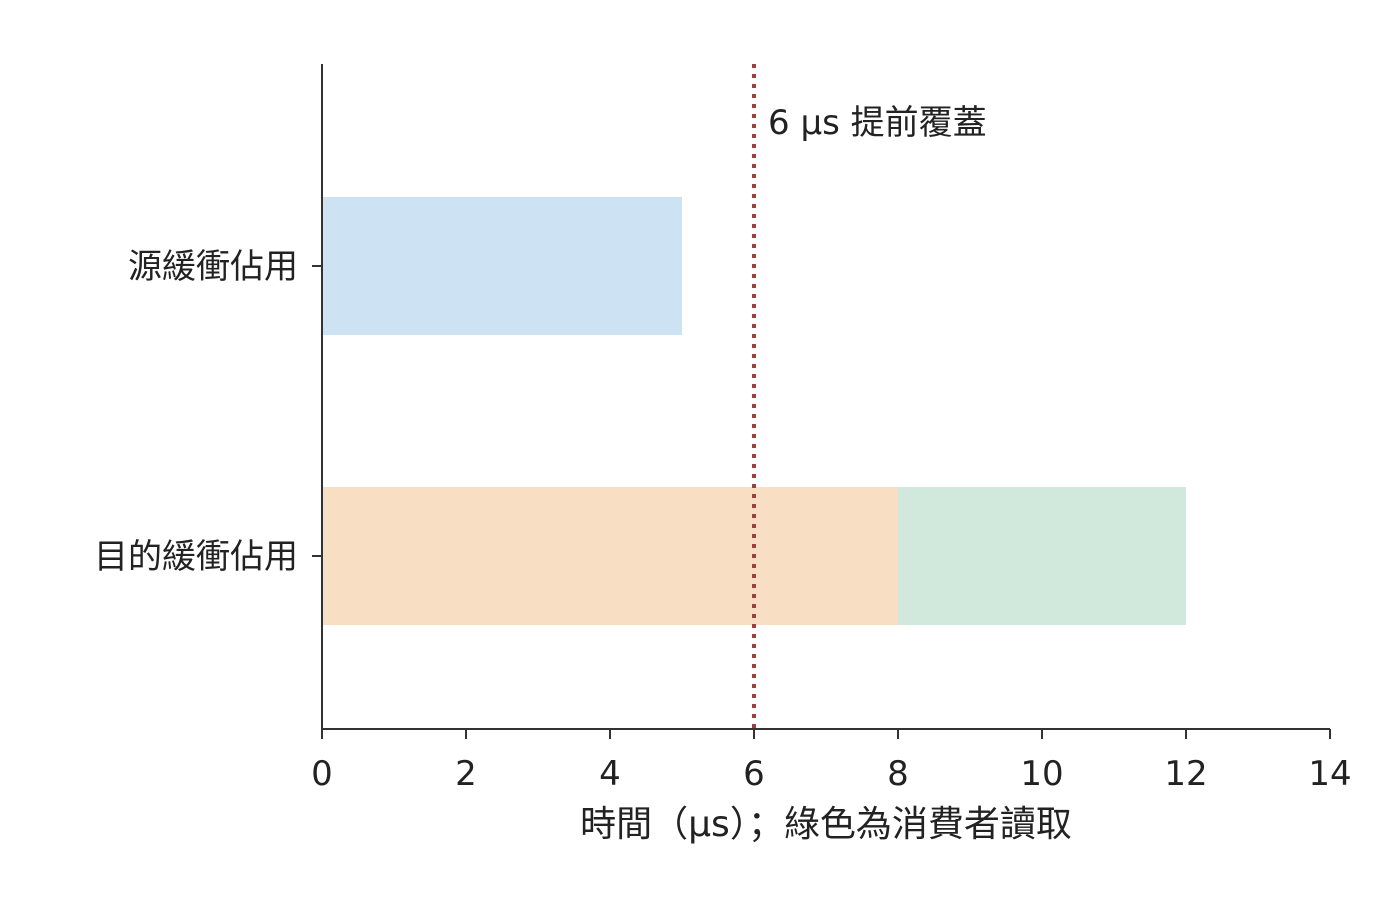 This screenshot has width=1400, height=912. Describe the element at coordinates (466, 774) in the screenshot. I see `x-tick-label: 2` at that location.